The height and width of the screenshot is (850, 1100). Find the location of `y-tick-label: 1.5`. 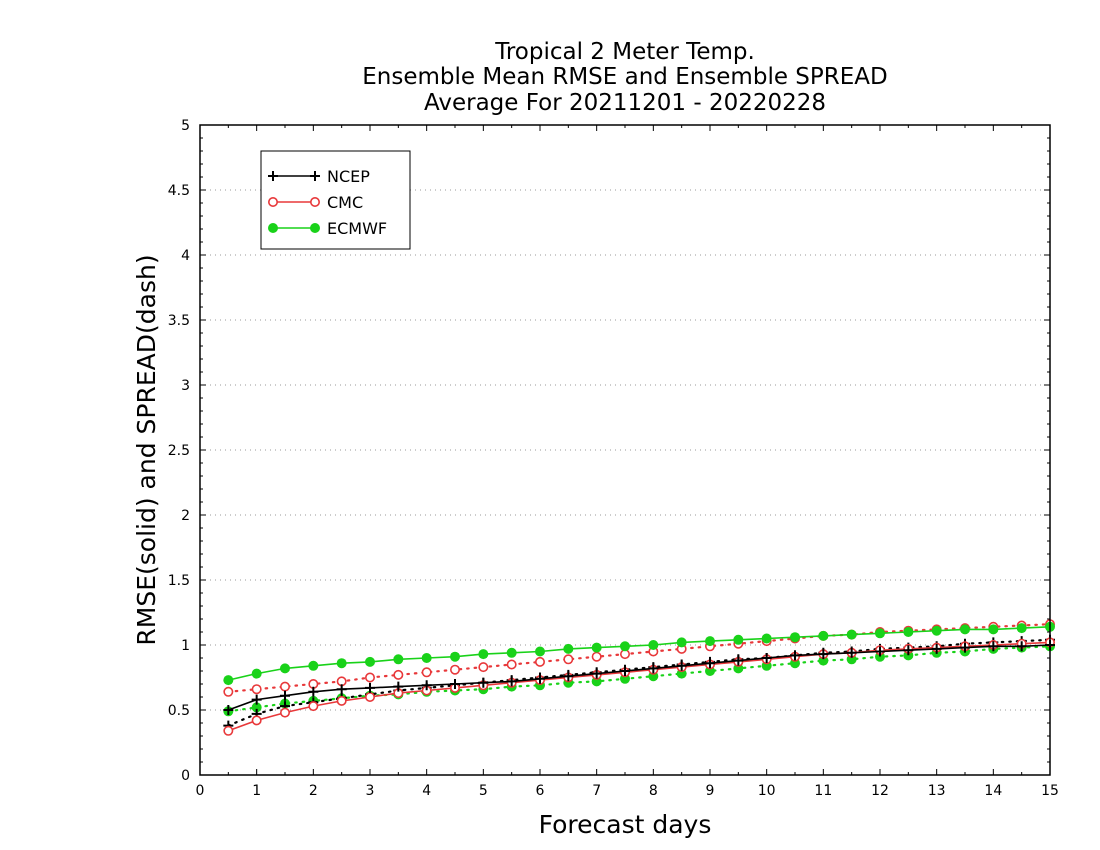

y-tick-label: 1.5 is located at coordinates (179, 581).